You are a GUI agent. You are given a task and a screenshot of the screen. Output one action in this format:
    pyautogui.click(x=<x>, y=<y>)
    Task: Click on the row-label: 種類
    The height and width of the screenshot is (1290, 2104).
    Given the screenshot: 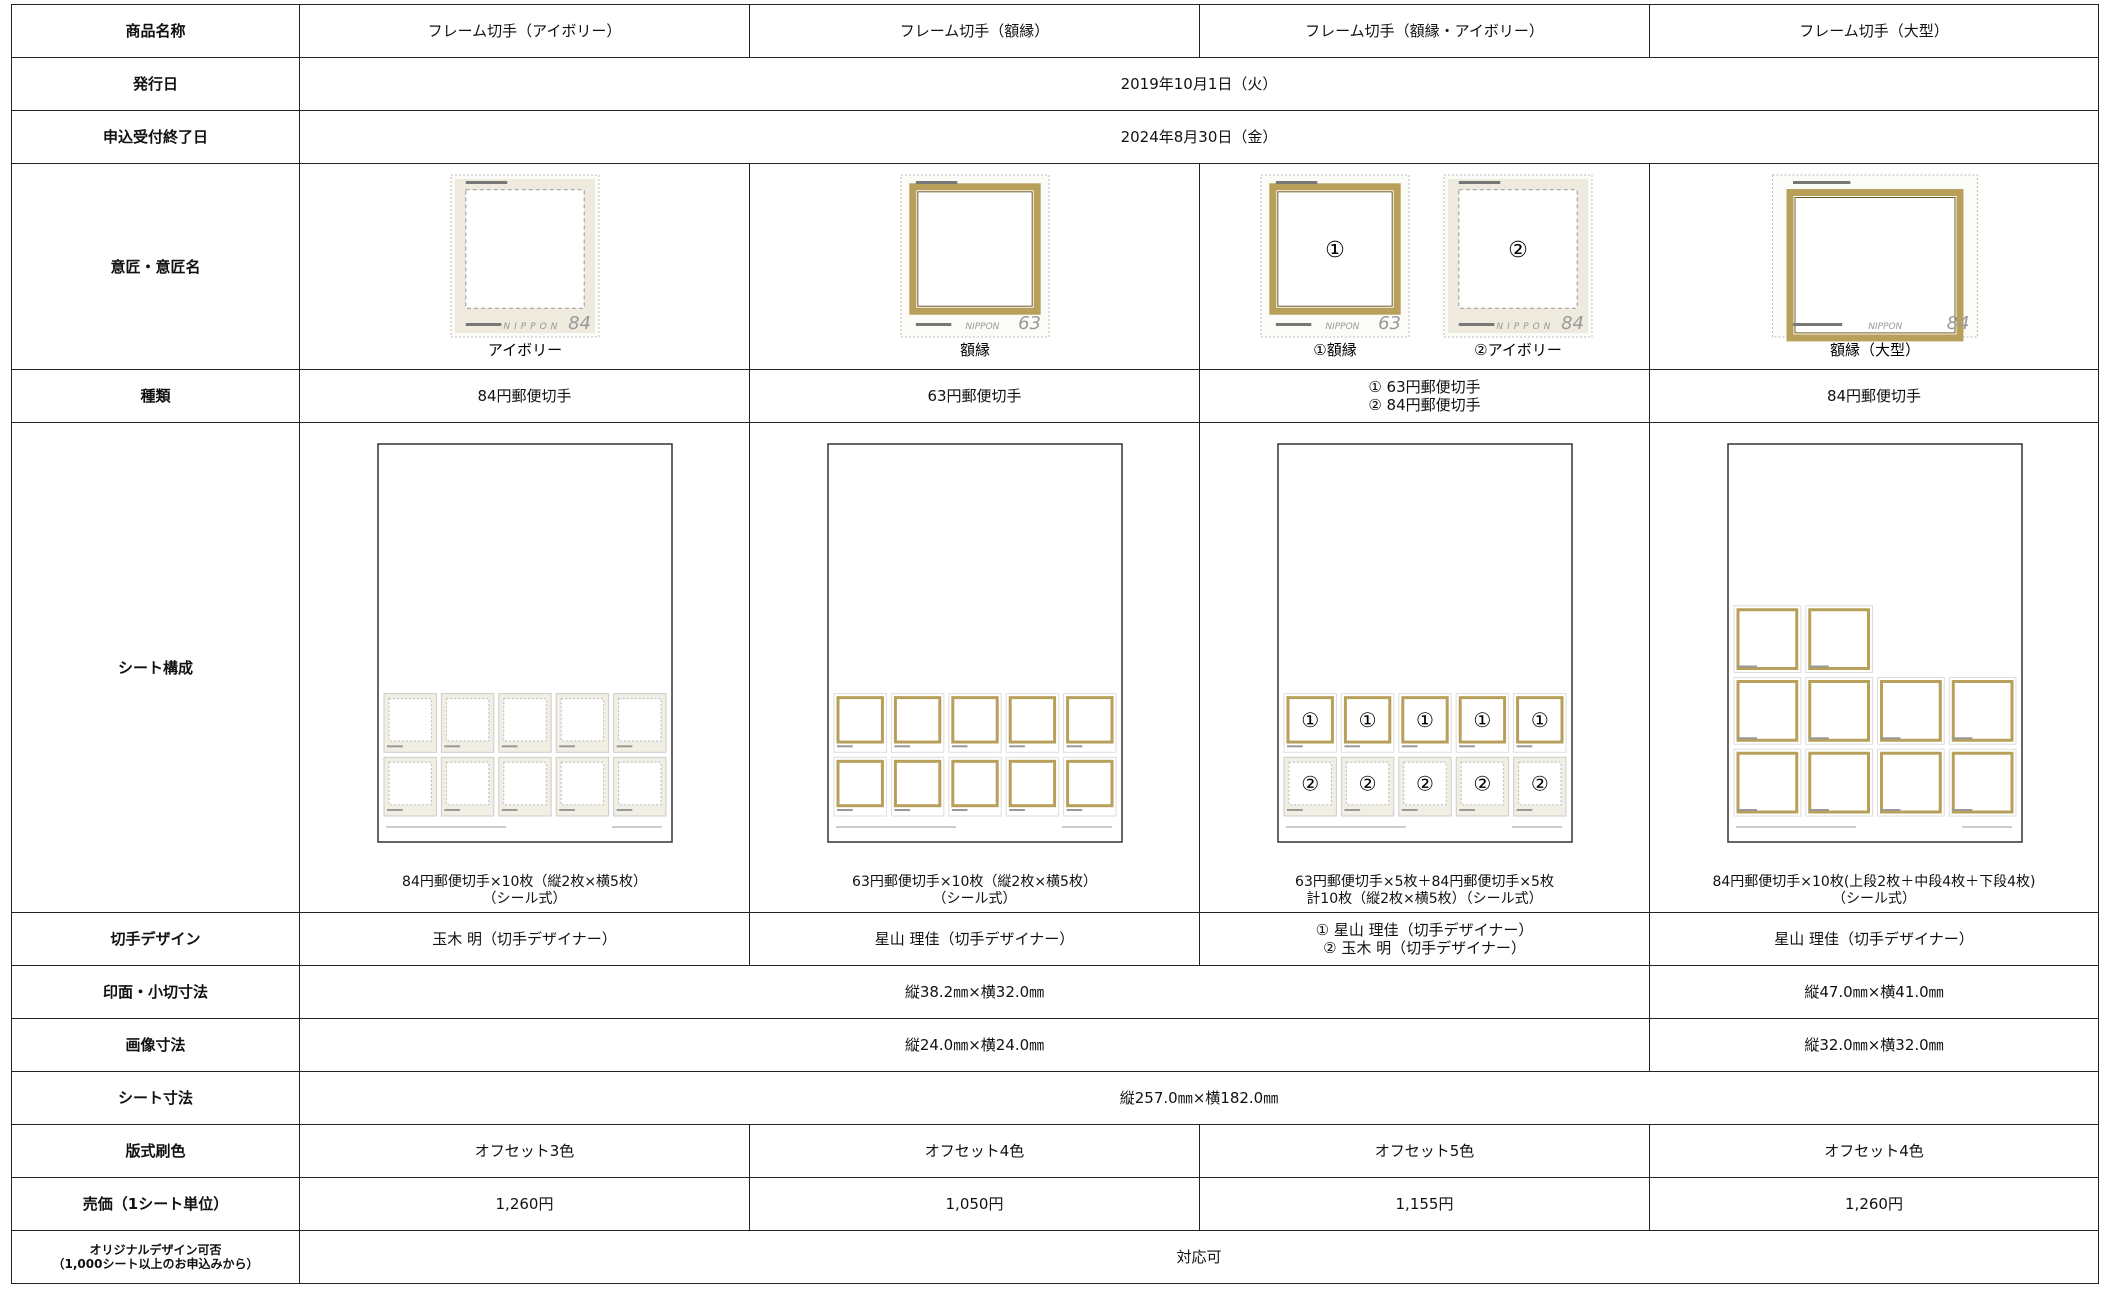 What is the action you would take?
    pyautogui.click(x=155, y=396)
    